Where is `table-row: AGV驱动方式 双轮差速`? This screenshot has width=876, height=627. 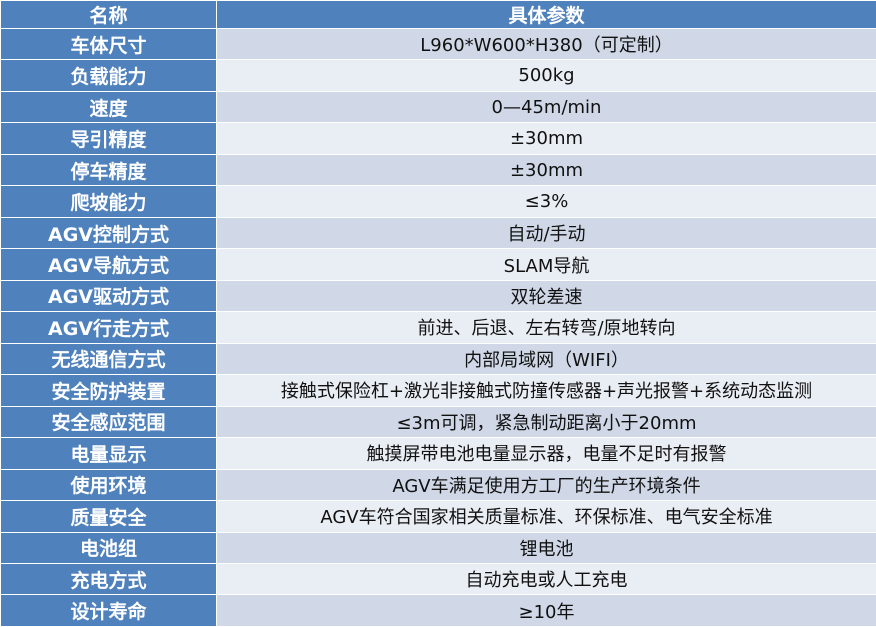
table-row: AGV驱动方式 双轮差速 is located at coordinates (438, 296).